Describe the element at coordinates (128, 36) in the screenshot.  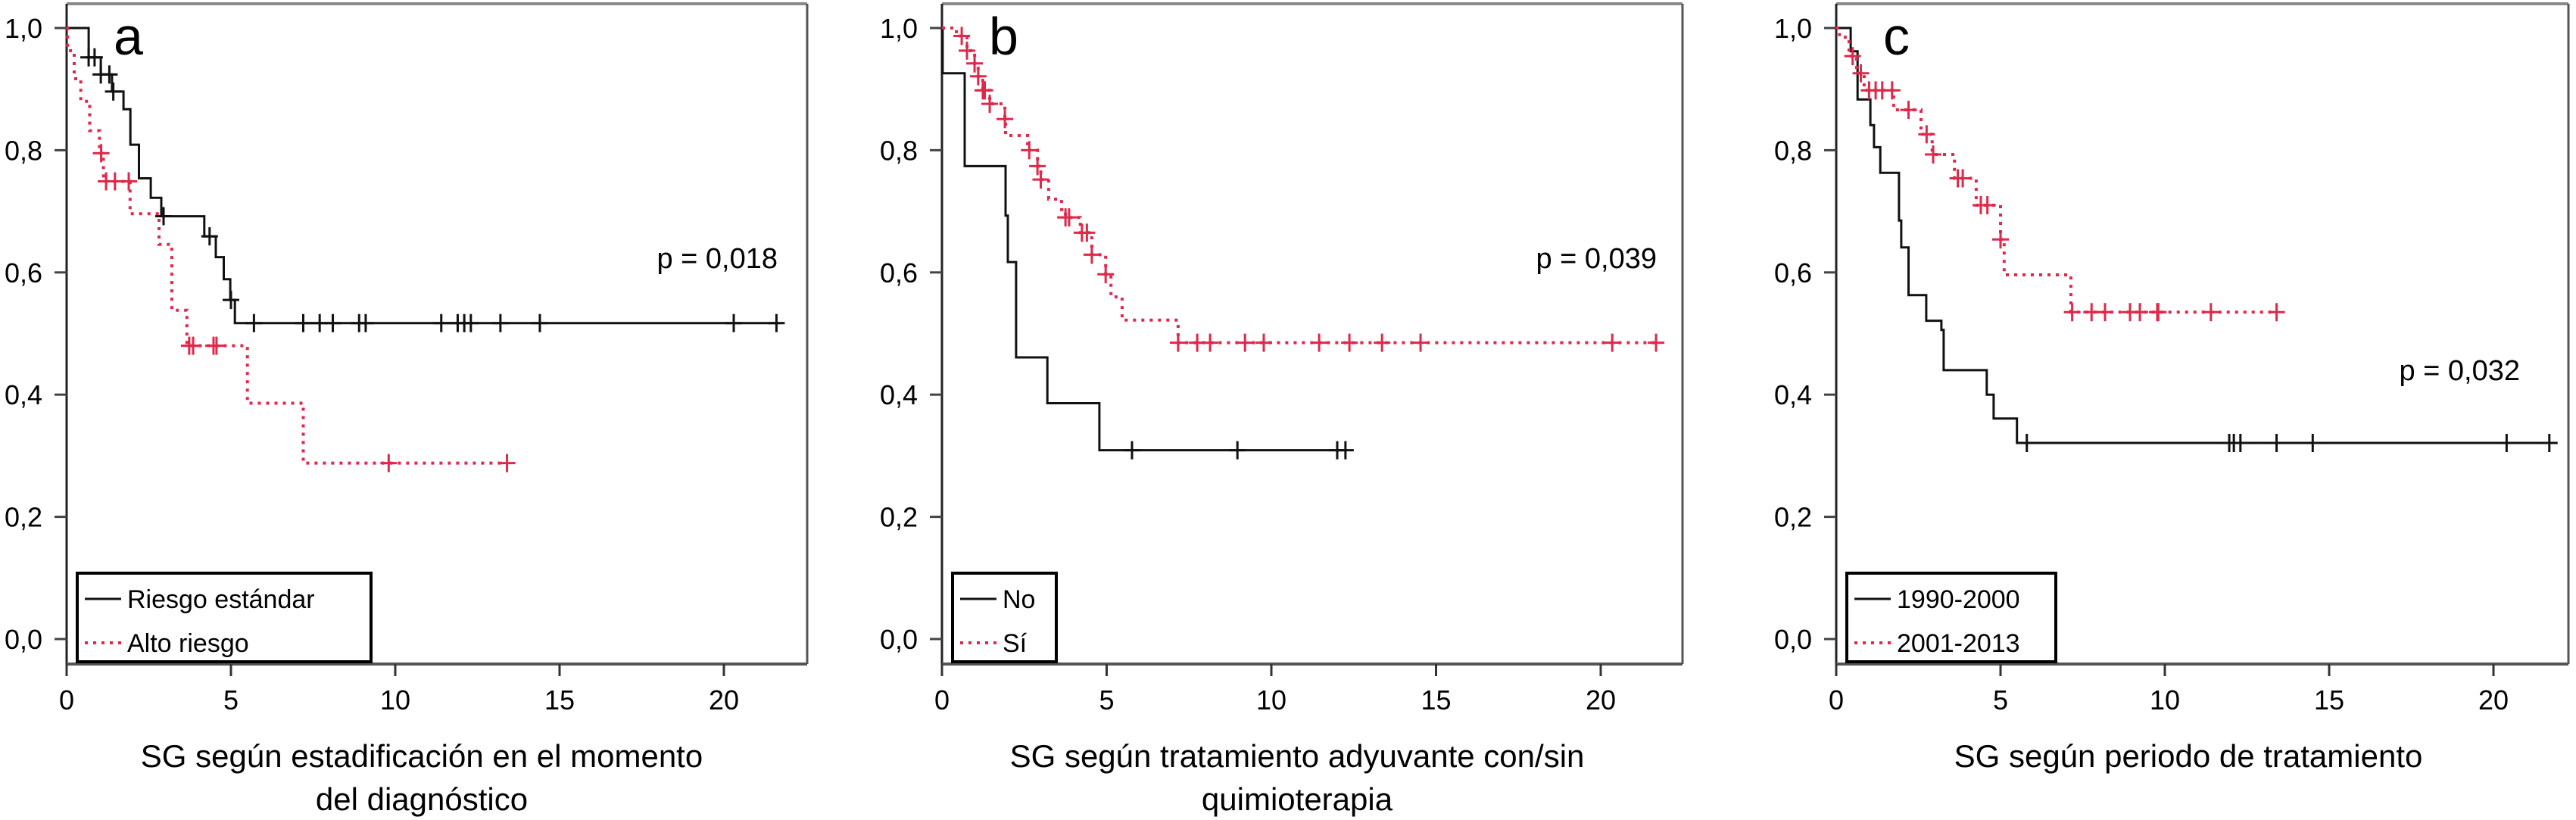
I see `panel-letter: a` at that location.